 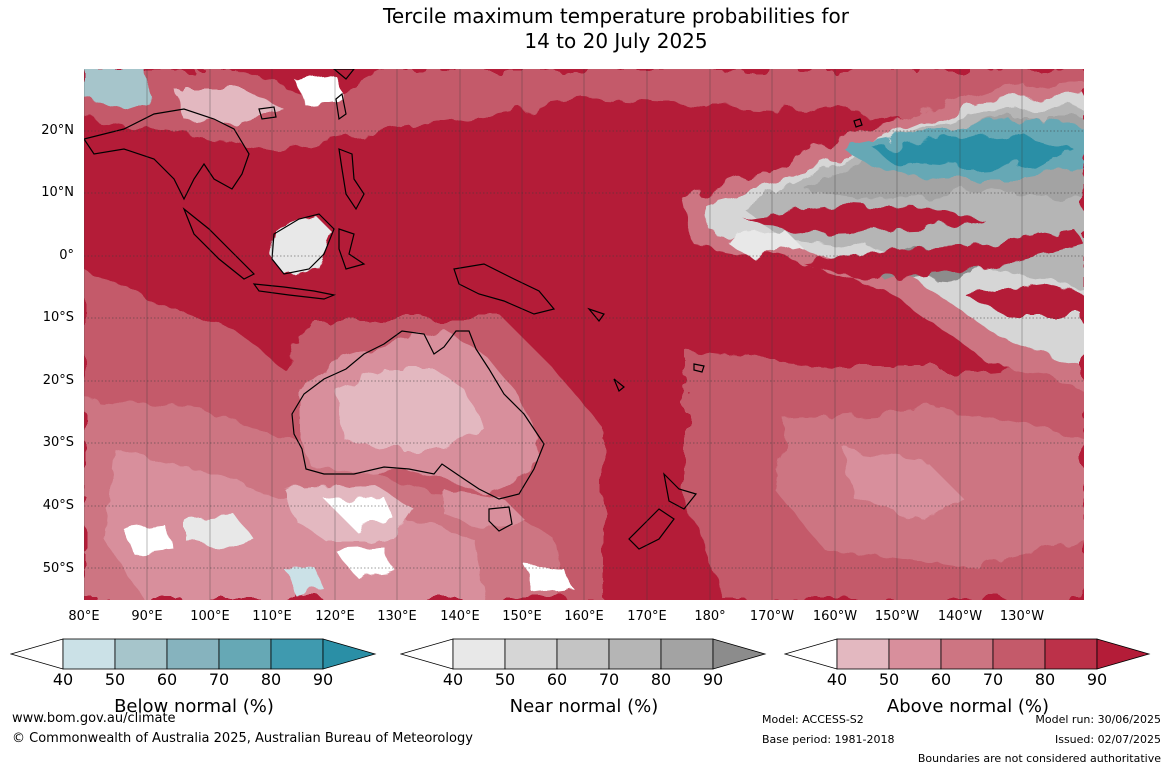 What do you see at coordinates (811, 654) in the screenshot?
I see `above-colorbar-min-arrow` at bounding box center [811, 654].